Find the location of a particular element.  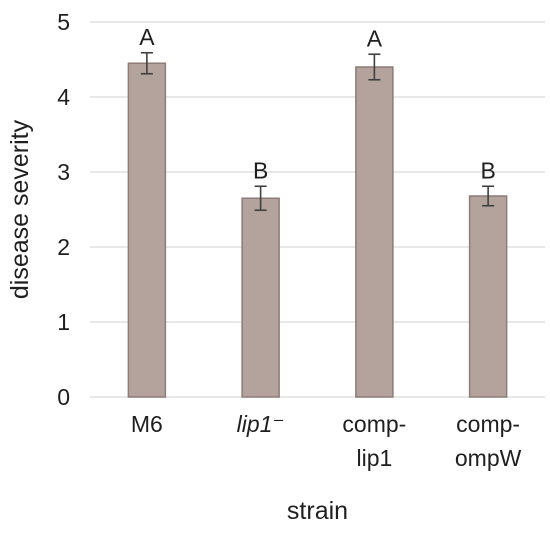

x-tick-label: M6 is located at coordinates (147, 424).